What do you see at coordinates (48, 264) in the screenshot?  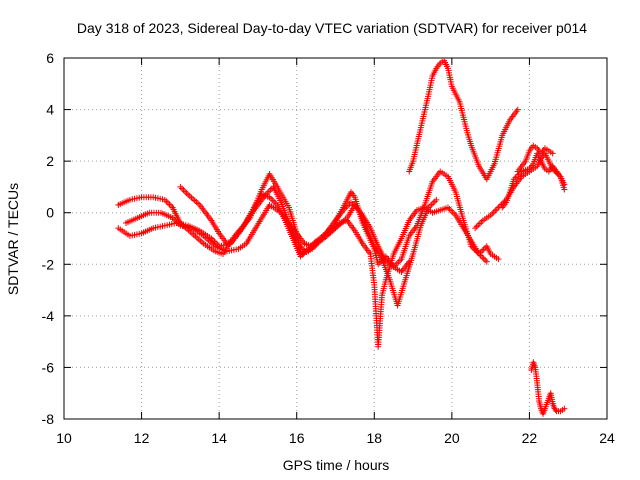 I see `y-tick-label: -2` at bounding box center [48, 264].